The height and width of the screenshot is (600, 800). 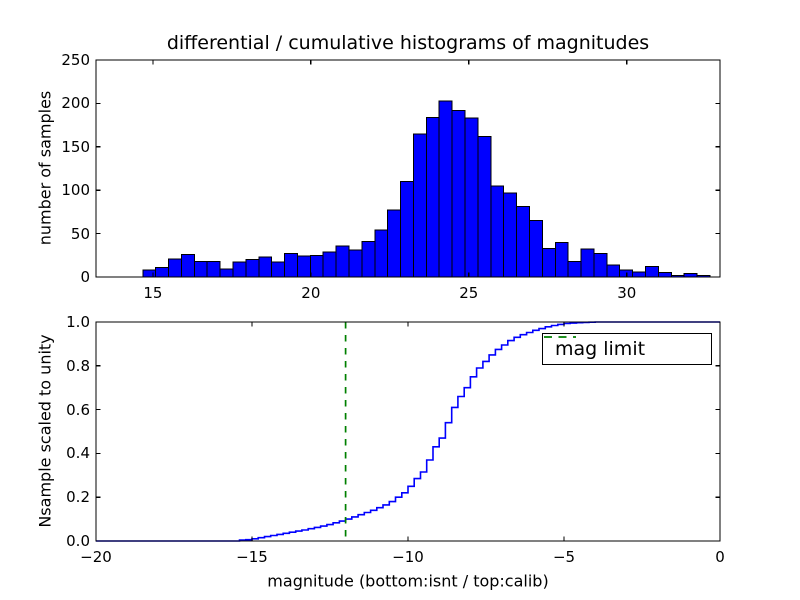 I want to click on tick-label: 0.8, so click(x=78, y=365).